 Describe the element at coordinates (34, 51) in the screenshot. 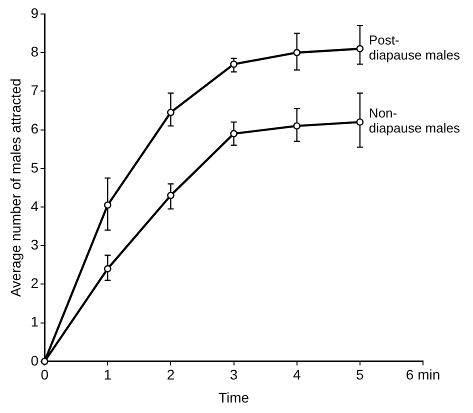

I see `y-tick-label: 8` at that location.